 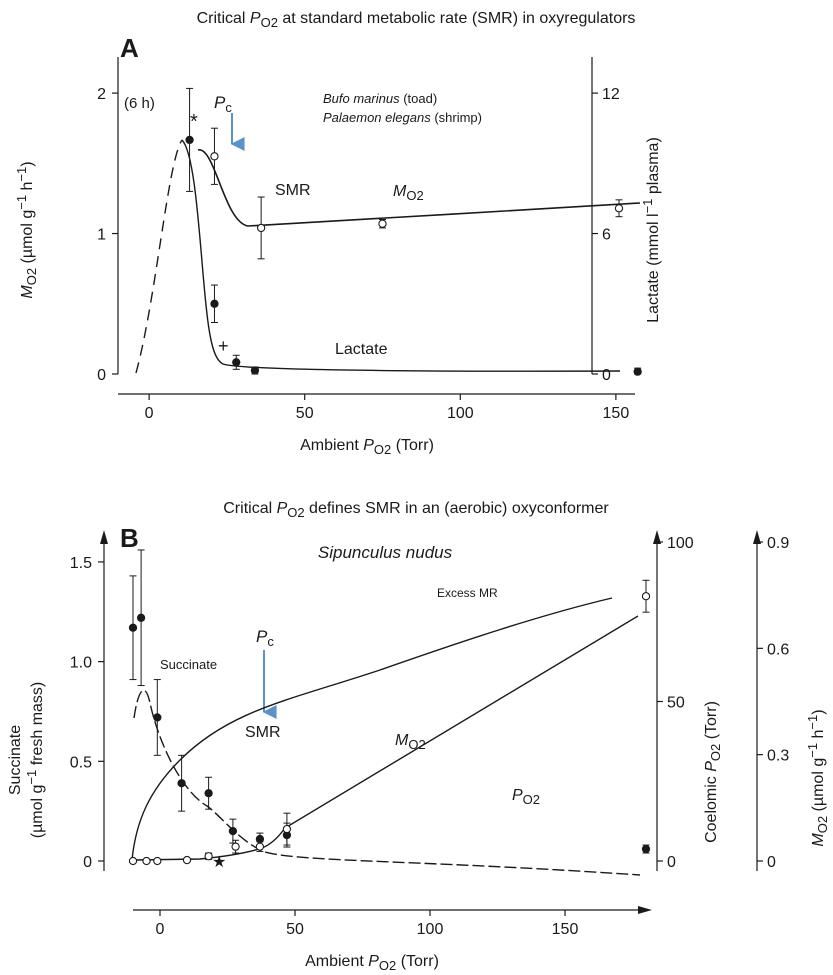 I want to click on panel-a-cross: +, so click(x=223, y=346).